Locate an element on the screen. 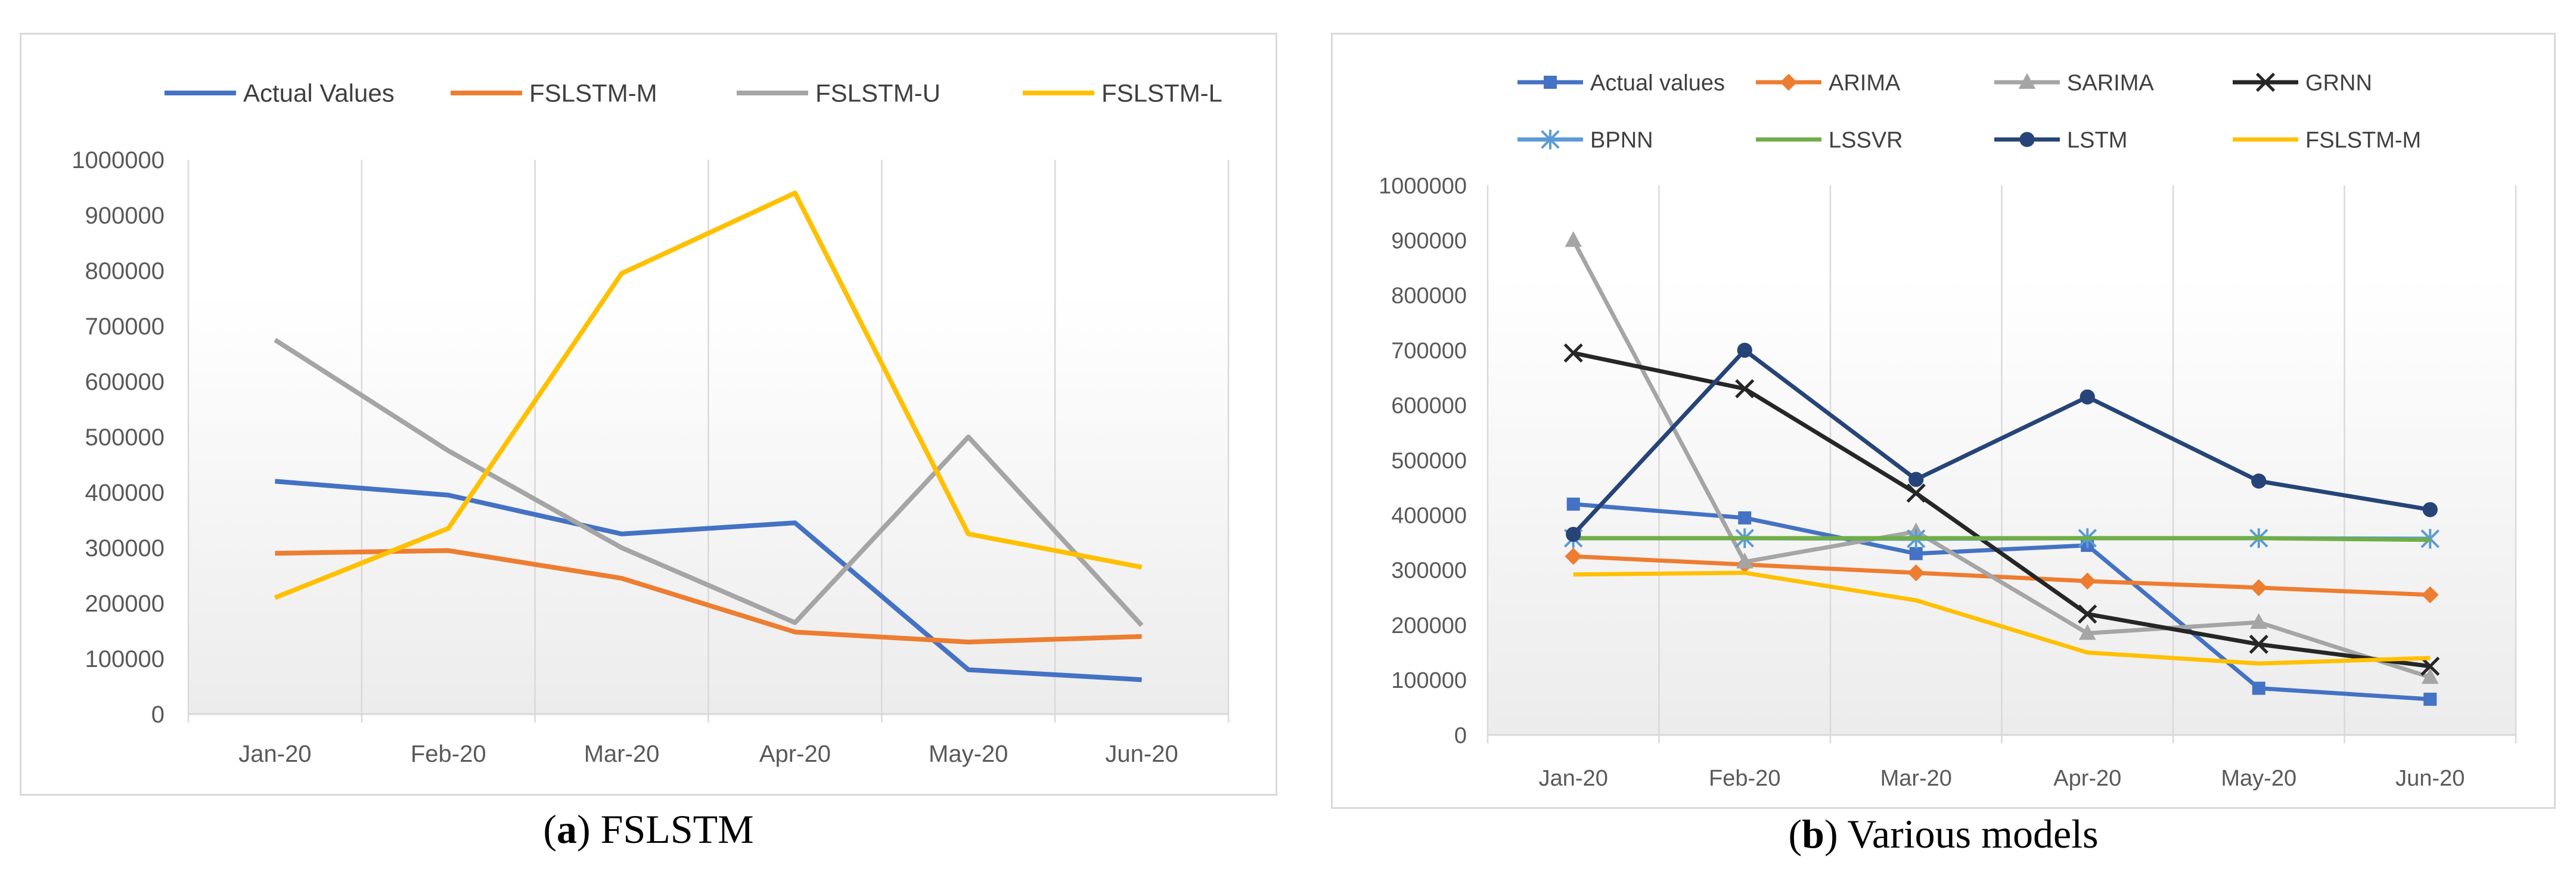 This screenshot has width=2576, height=881. chart-a-y-tick-label: 1000000 is located at coordinates (119, 160).